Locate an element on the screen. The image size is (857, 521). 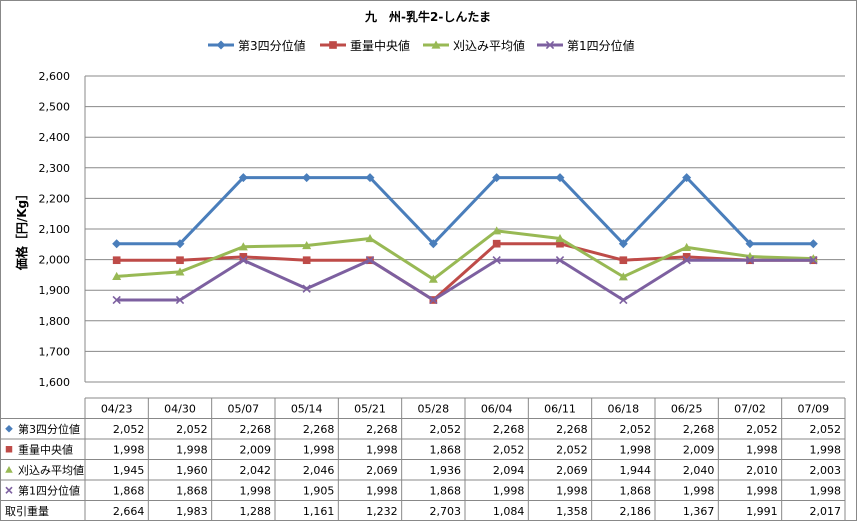
data-label: 2,040 is located at coordinates (699, 470).